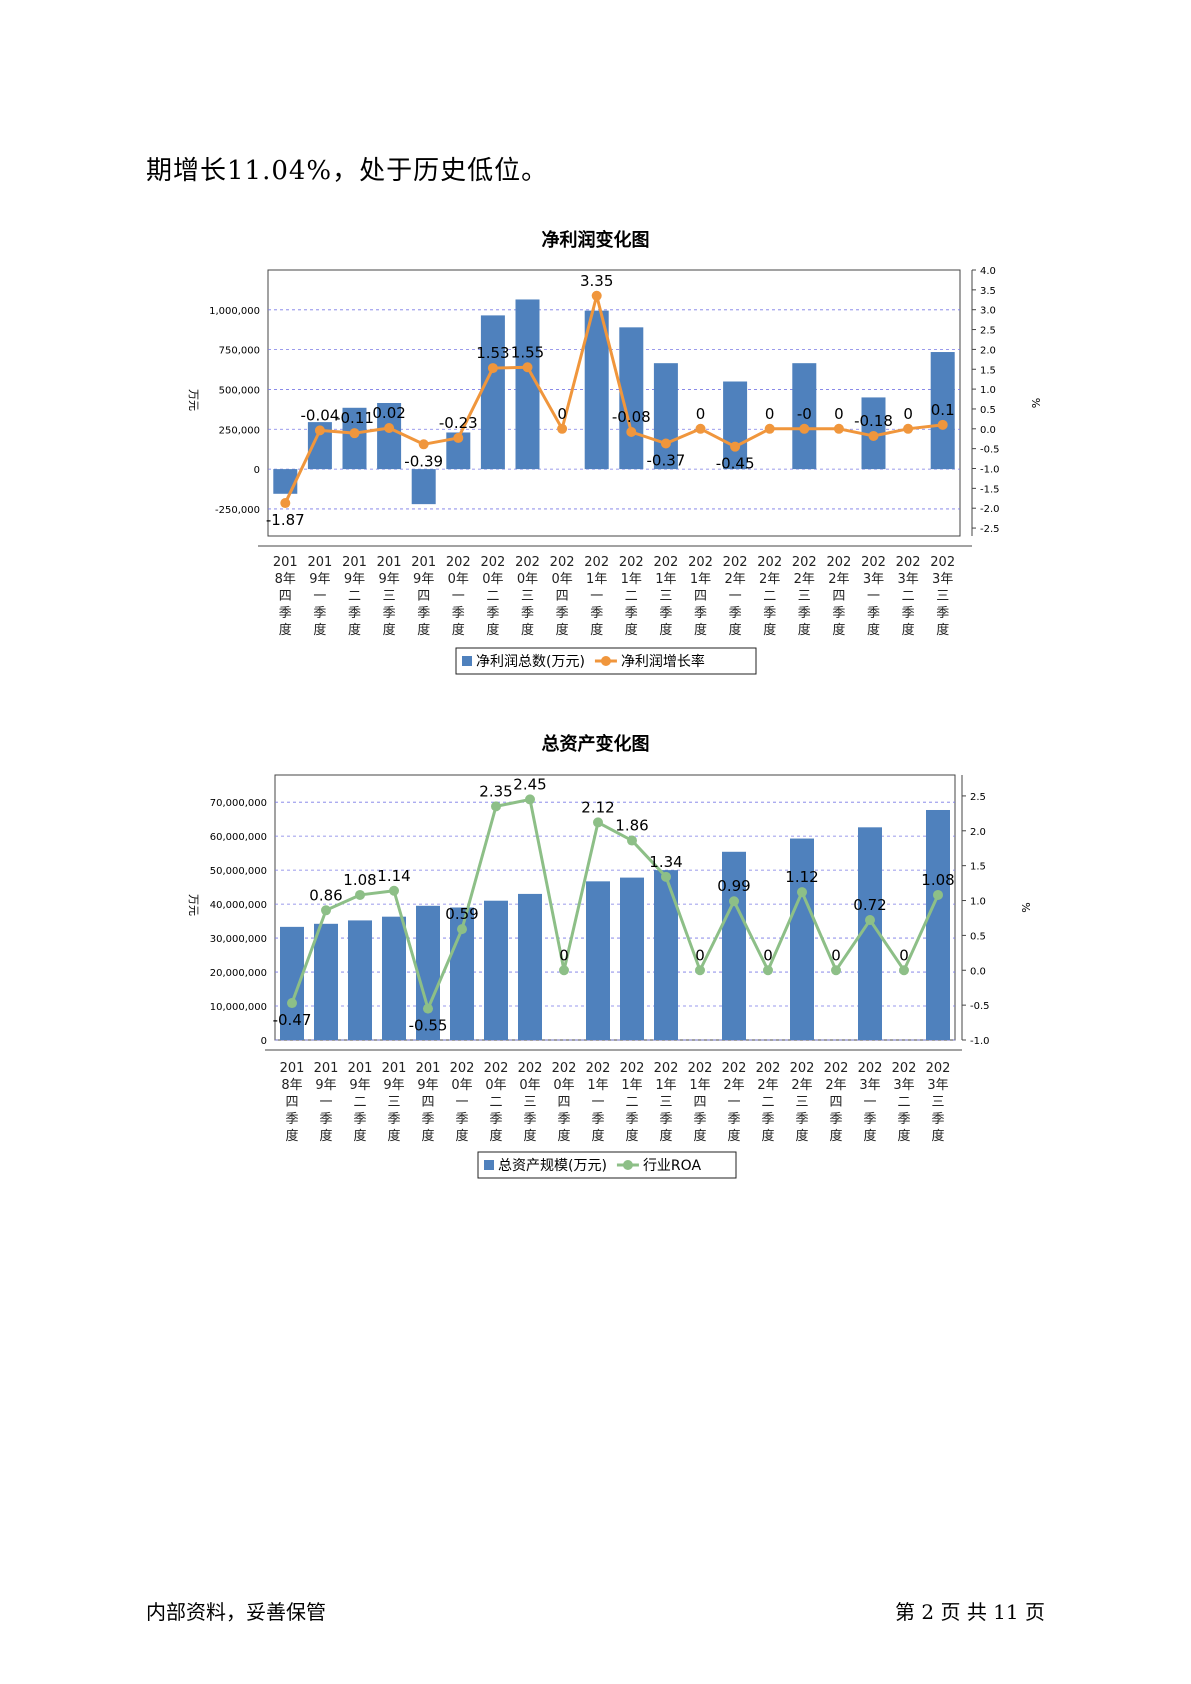  I want to click on point-label: 1.14, so click(393, 876).